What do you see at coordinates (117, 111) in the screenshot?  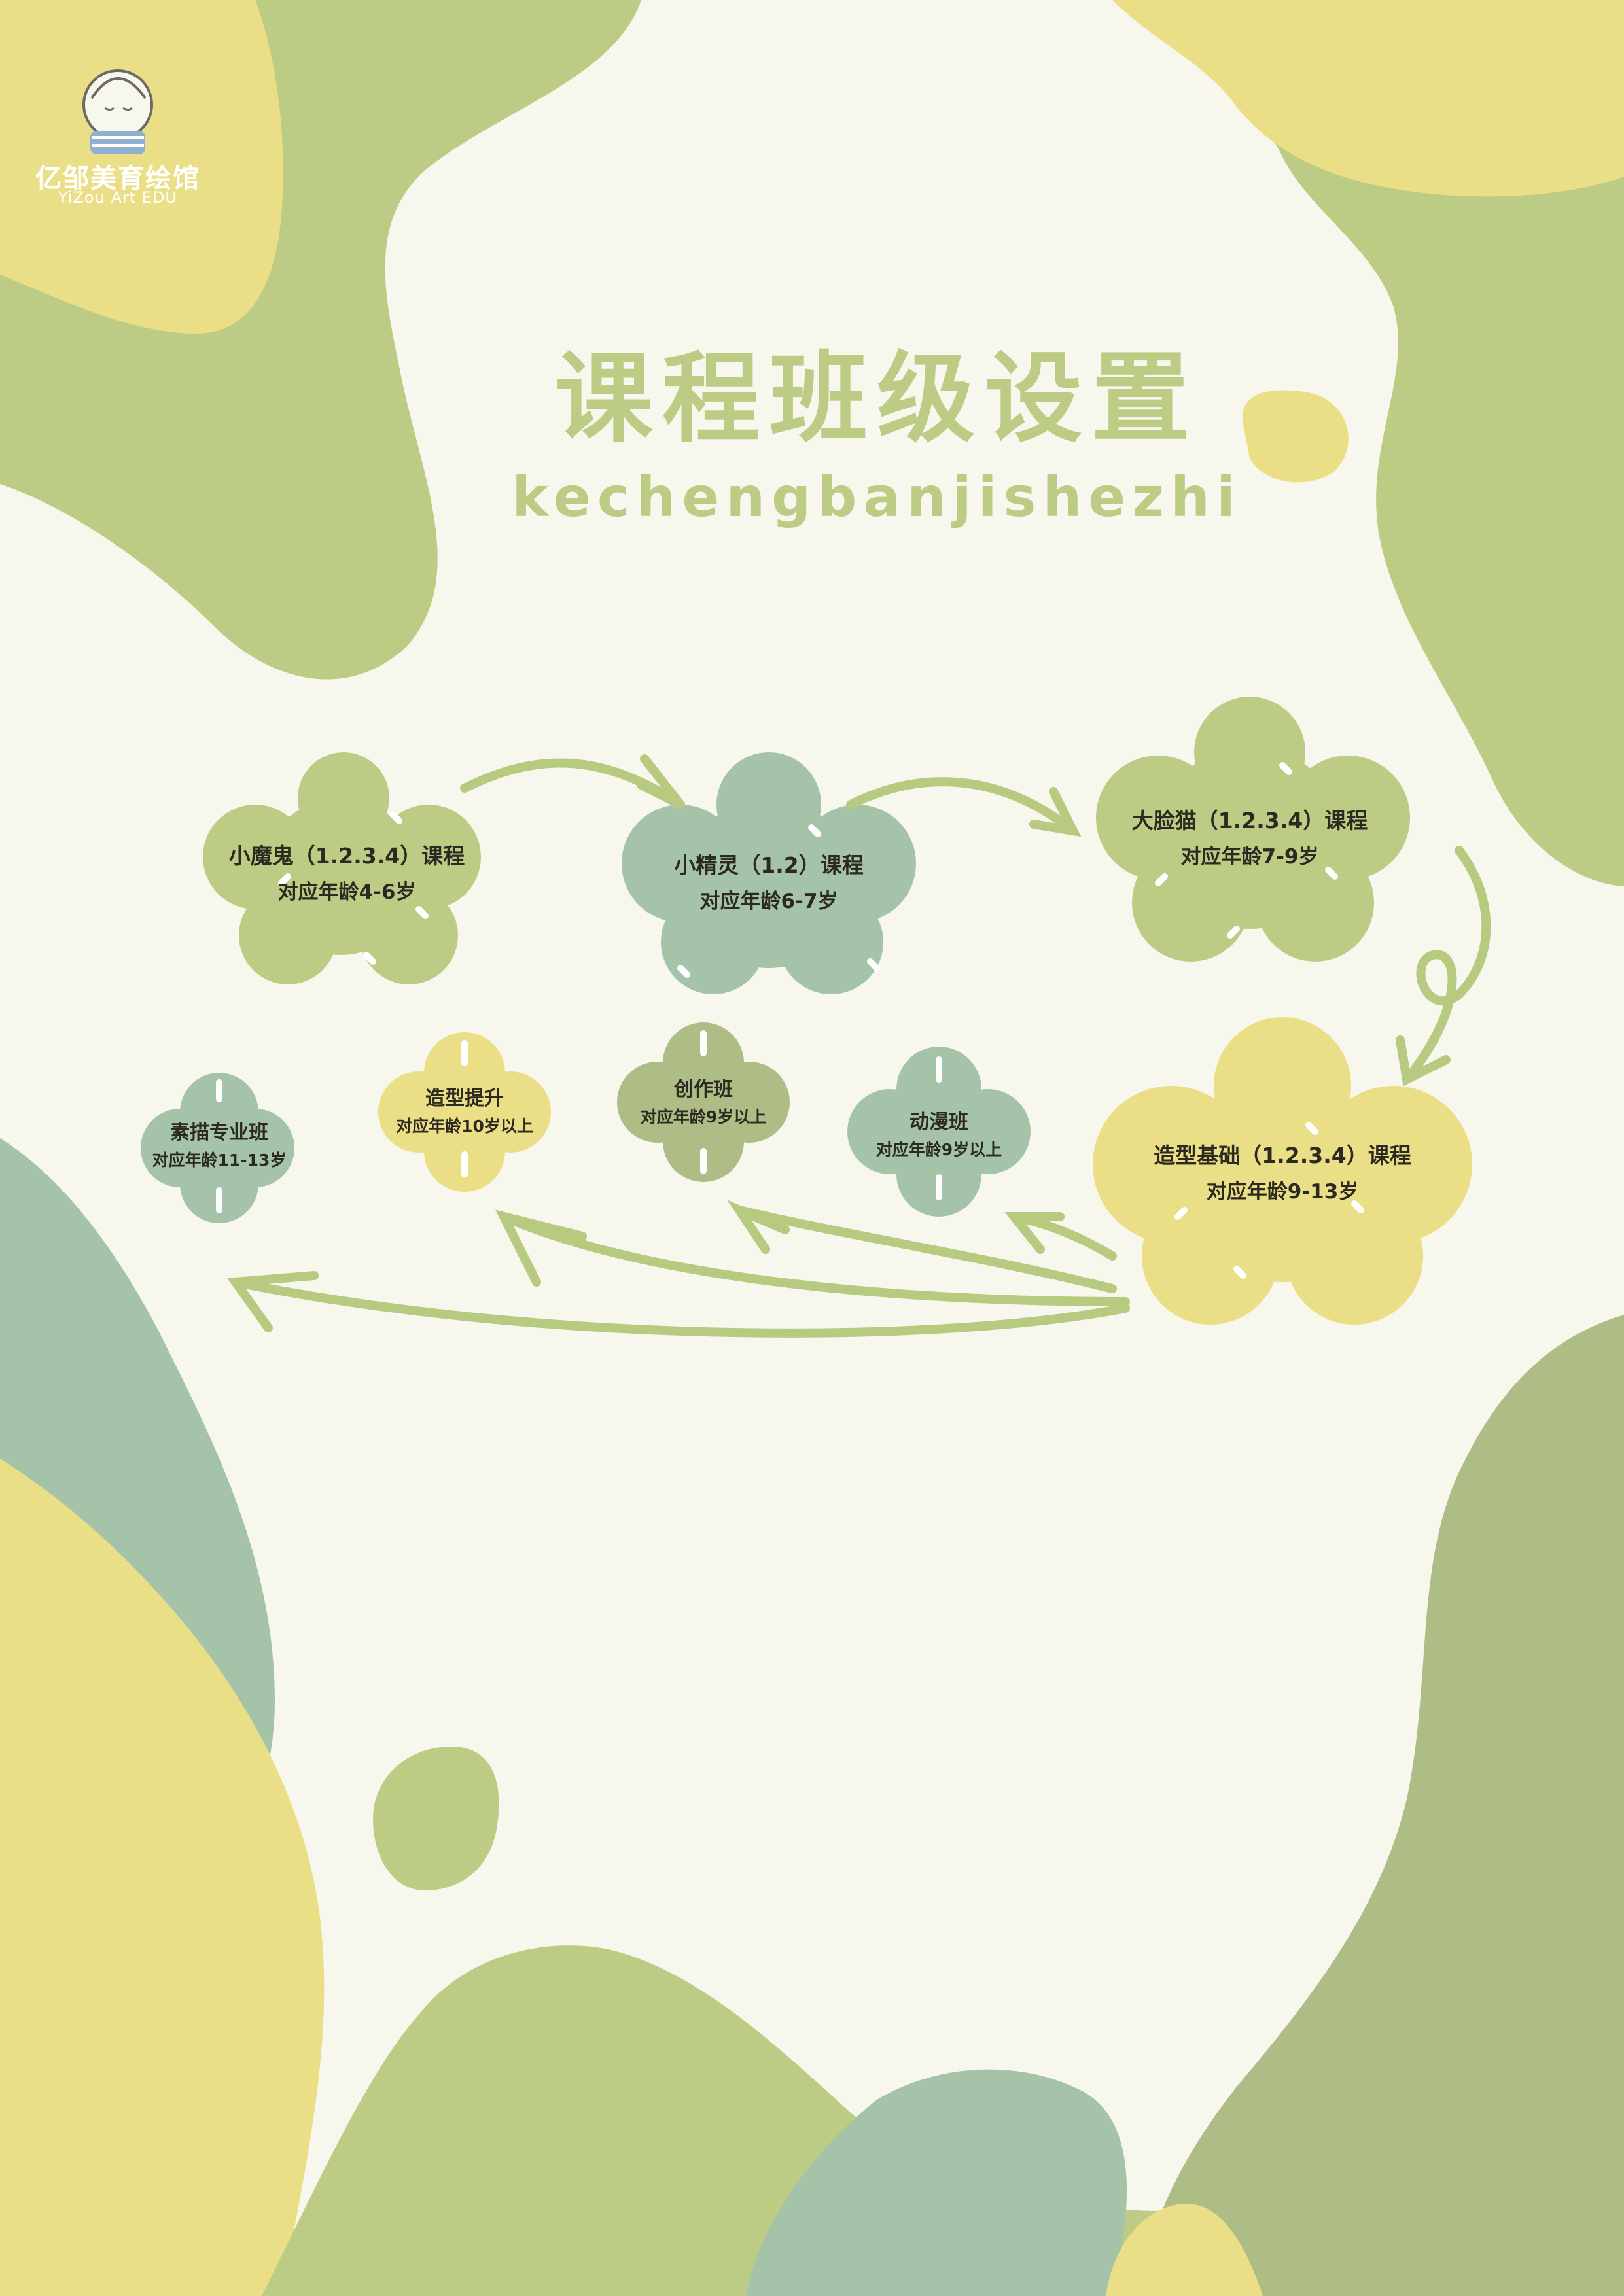 I see `logo-girl-icon` at bounding box center [117, 111].